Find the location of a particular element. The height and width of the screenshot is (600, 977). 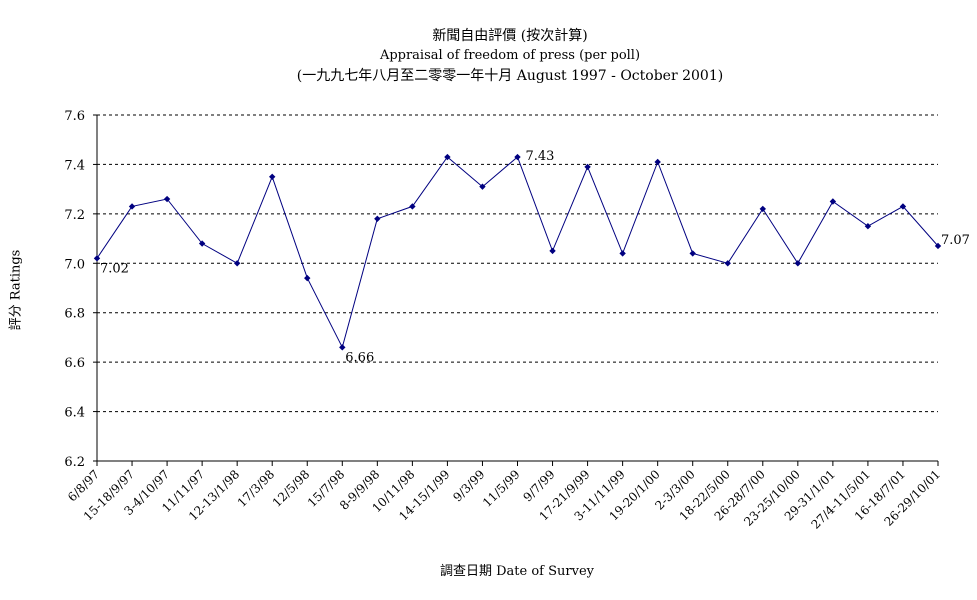

y-tick-label: 6.6 is located at coordinates (74, 363).